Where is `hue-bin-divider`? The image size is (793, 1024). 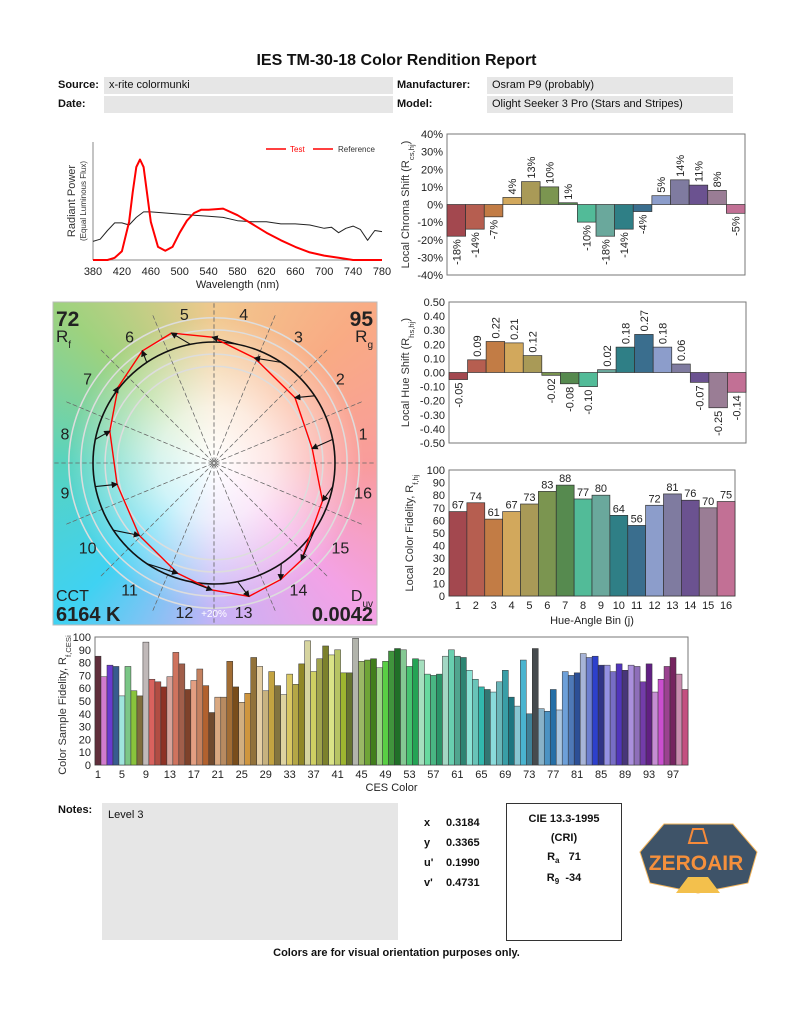
hue-bin-divider is located at coordinates (214, 463).